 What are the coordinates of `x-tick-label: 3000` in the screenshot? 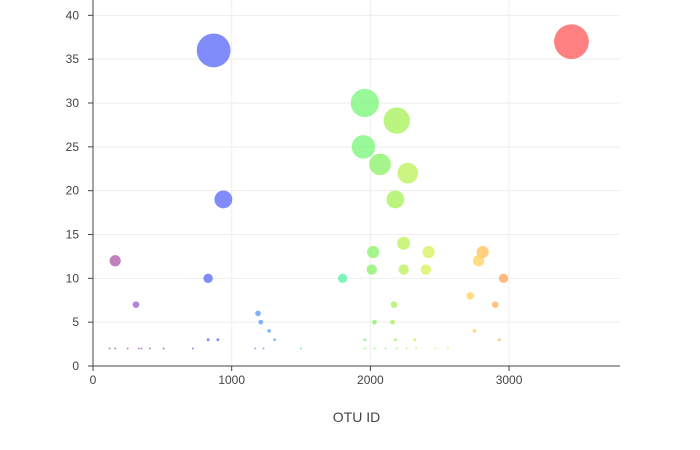 It's located at (509, 380).